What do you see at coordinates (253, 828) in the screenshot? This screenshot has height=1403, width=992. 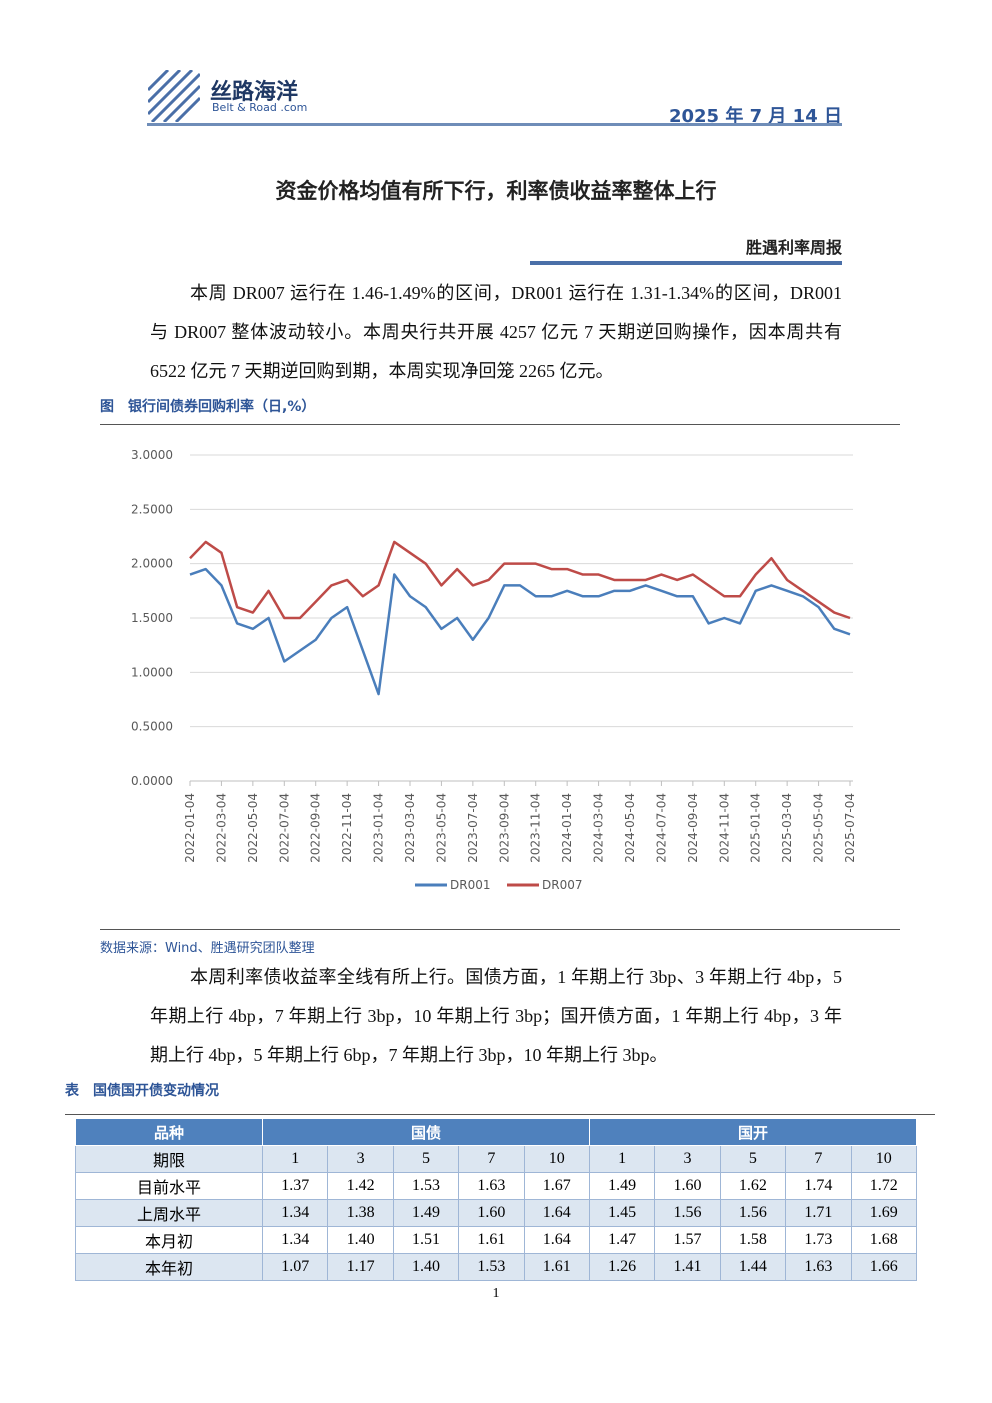 I see `x-tick-label: 2022-05-04` at bounding box center [253, 828].